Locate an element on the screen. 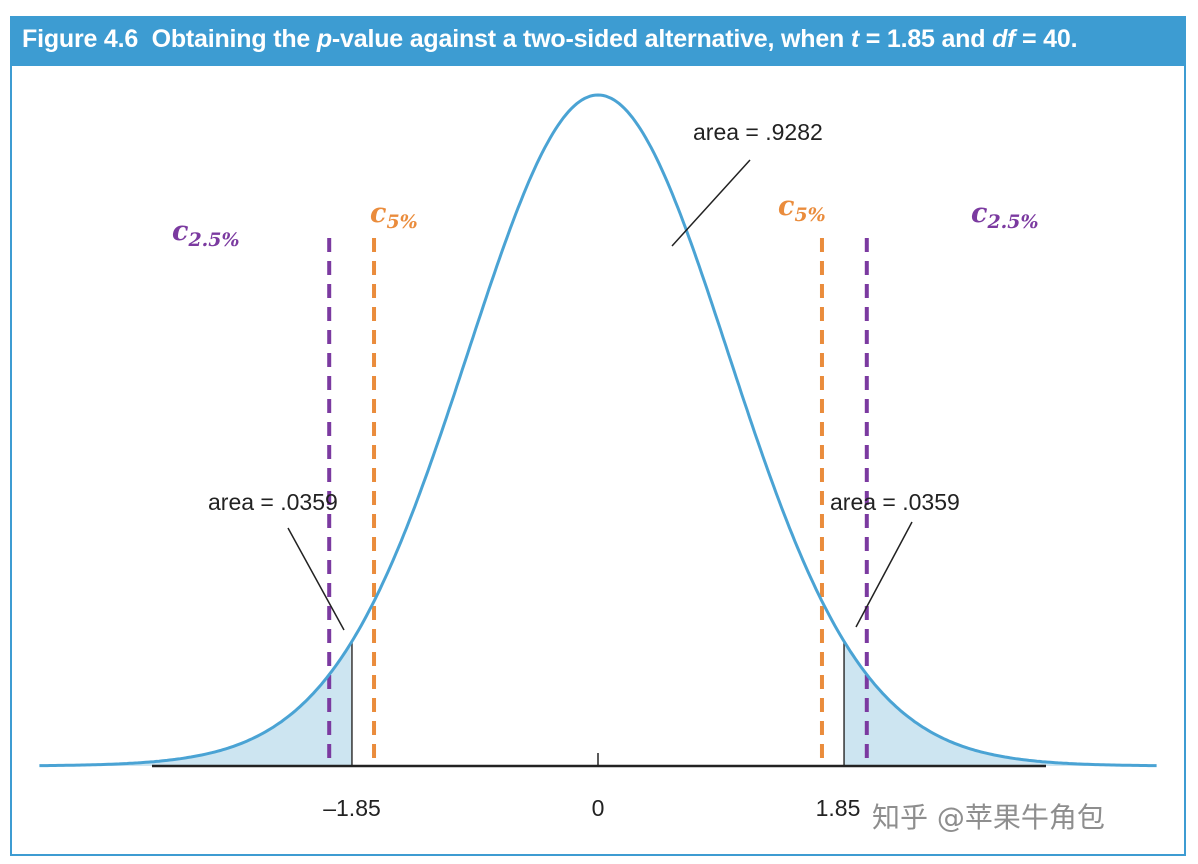 This screenshot has width=1198, height=864. tick-label-pos: 1.85 is located at coordinates (838, 808).